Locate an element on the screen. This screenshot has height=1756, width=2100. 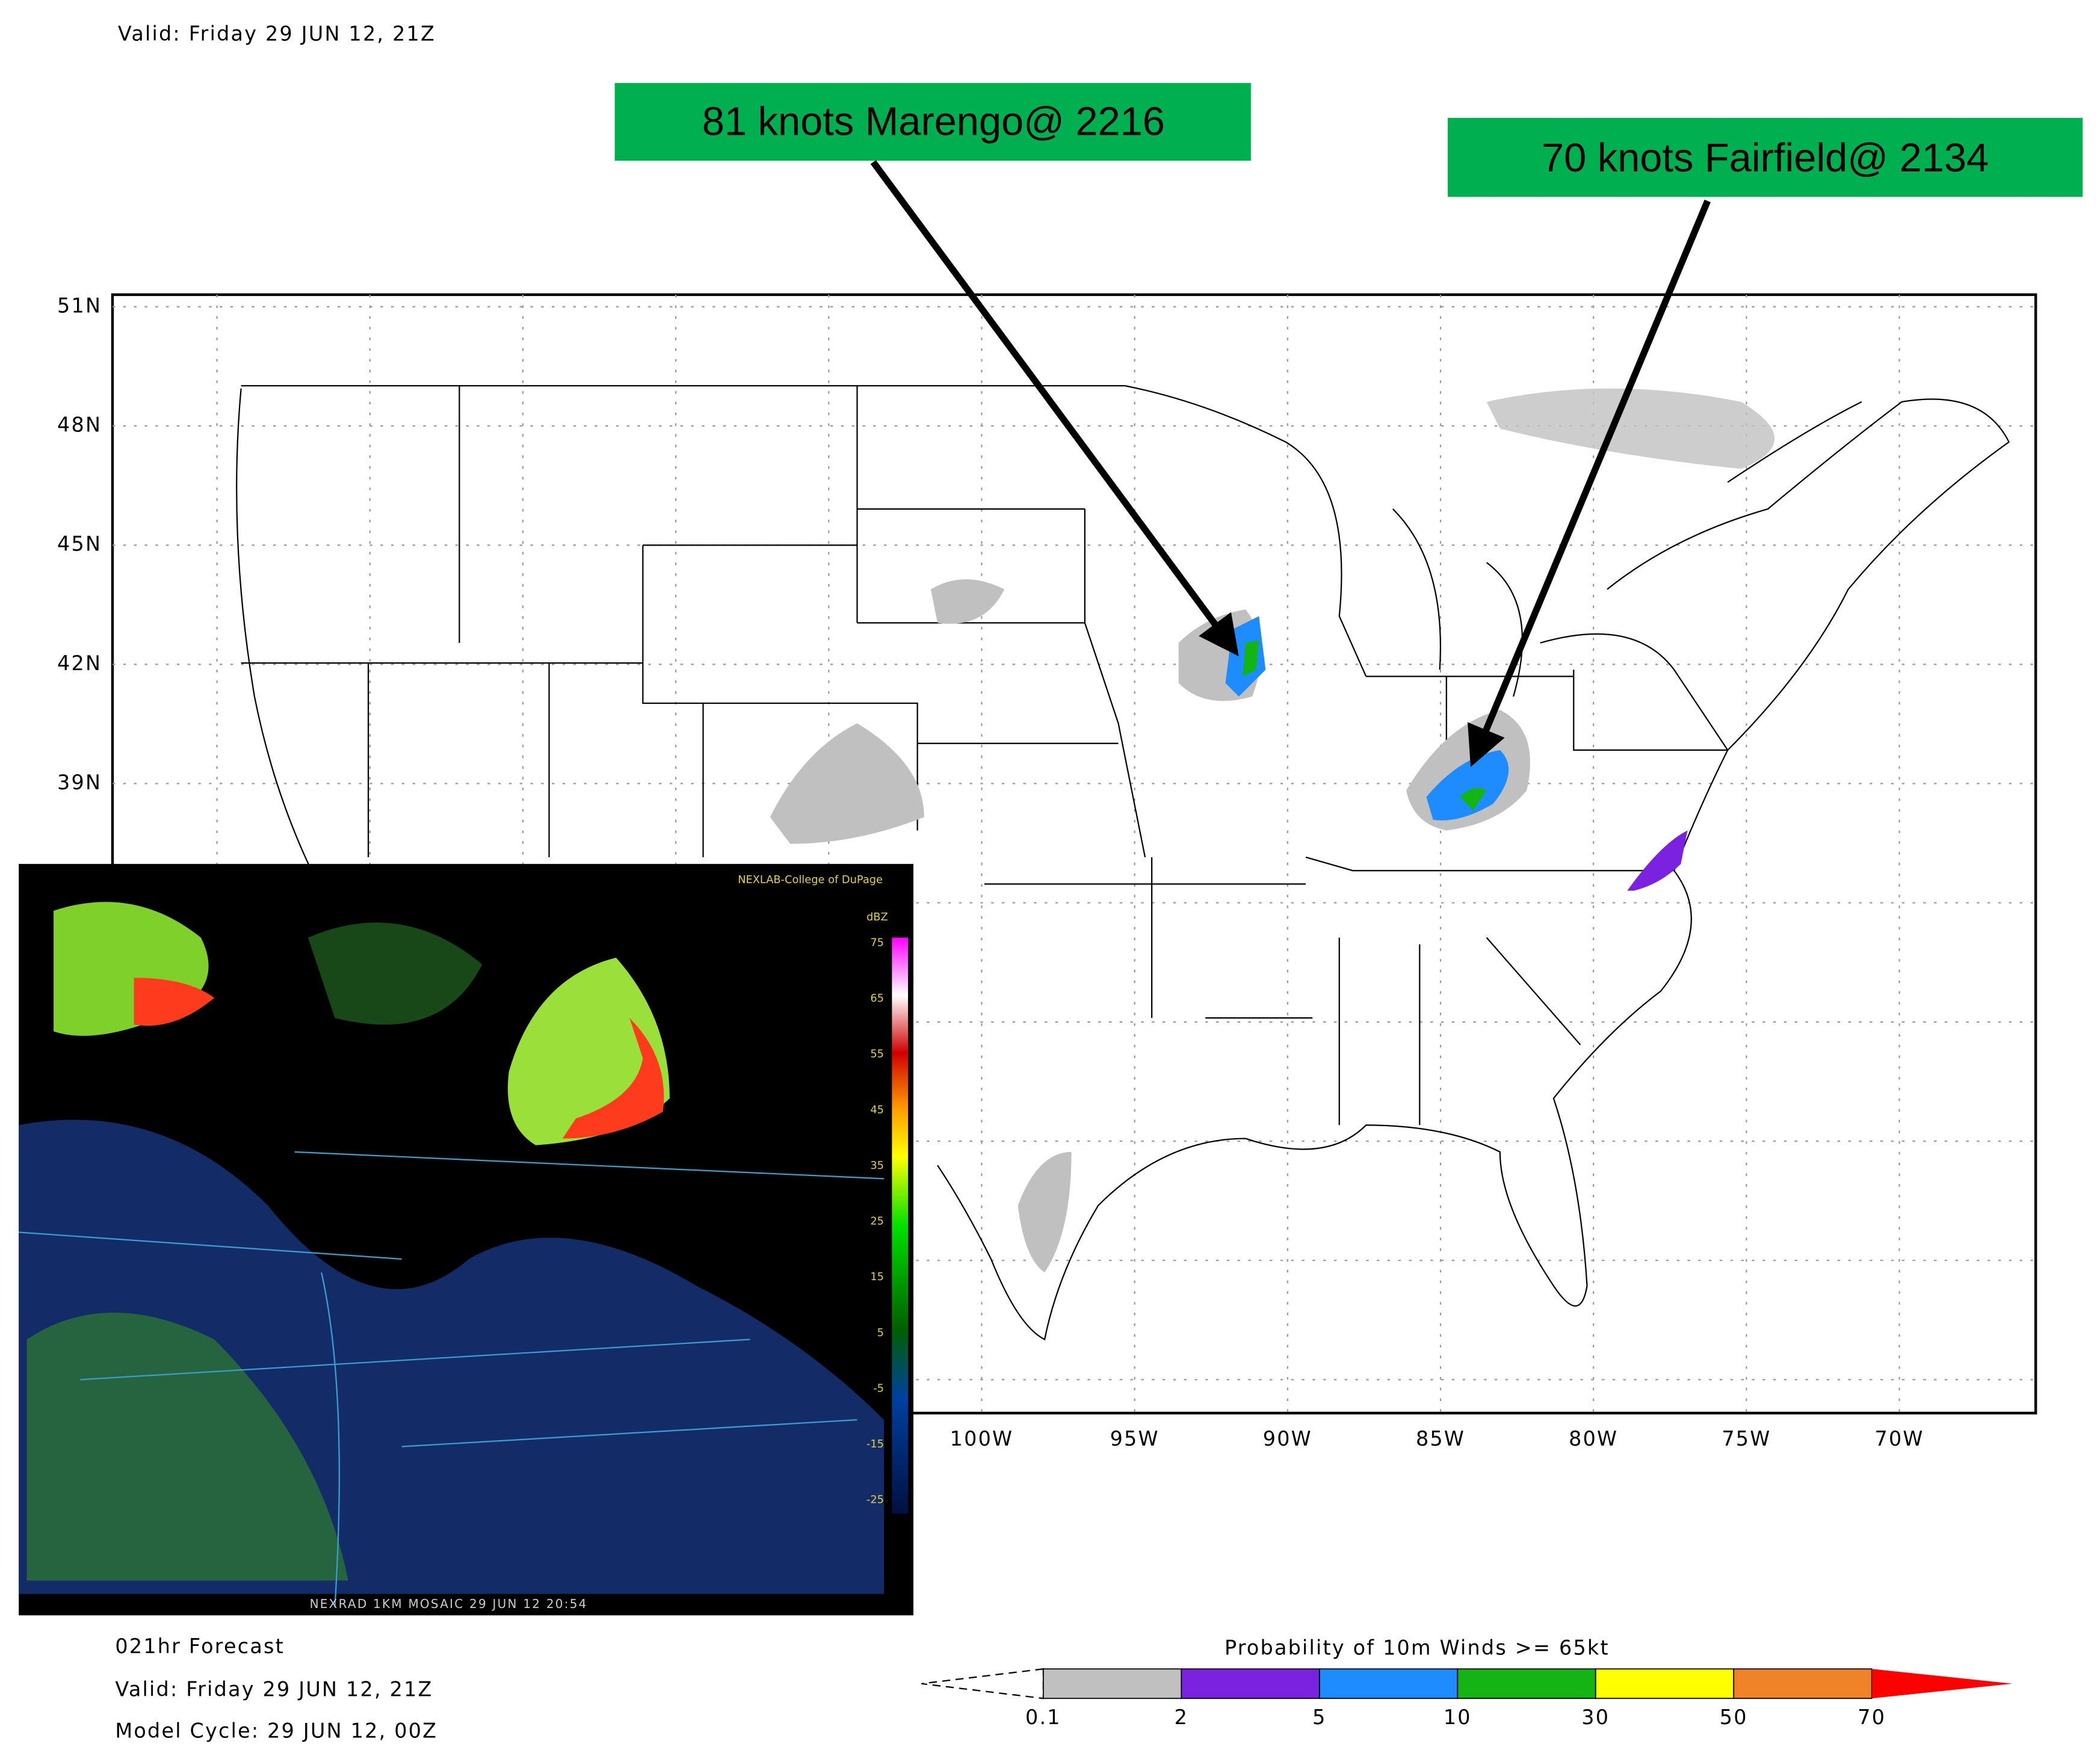
radar-scale-labels: 75 65 55 45 35 25 15 5 -5 -15 -25 is located at coordinates (875, 1221).